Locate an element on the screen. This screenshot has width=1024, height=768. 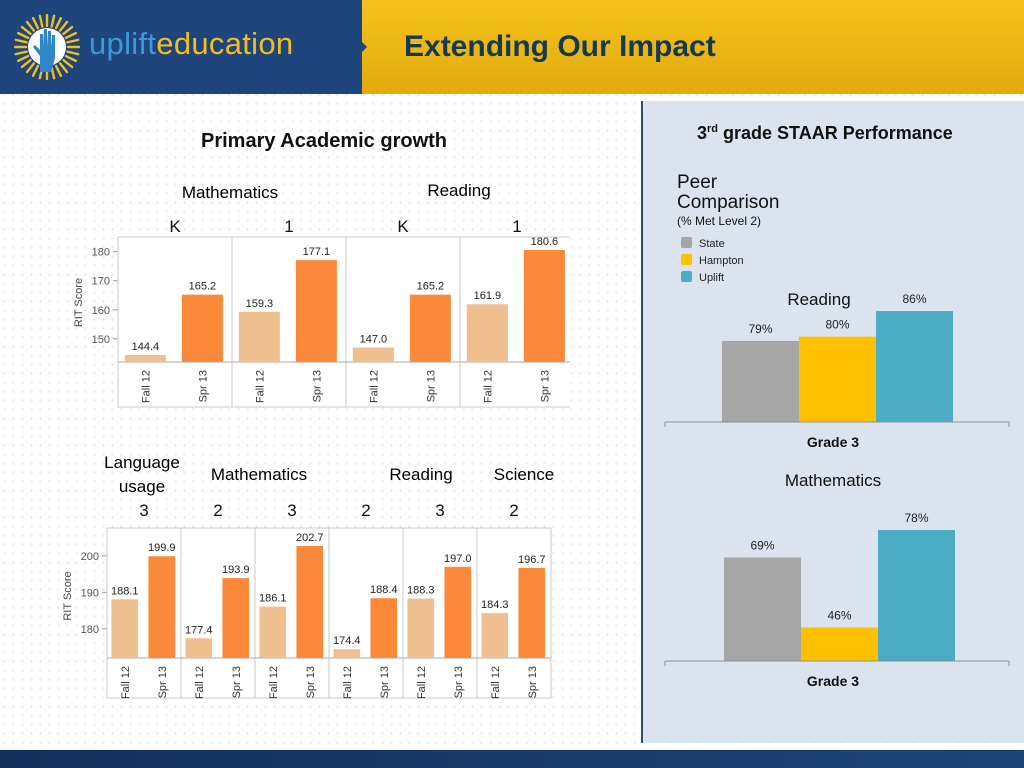
chart-title-reading: Reading is located at coordinates (818, 299).